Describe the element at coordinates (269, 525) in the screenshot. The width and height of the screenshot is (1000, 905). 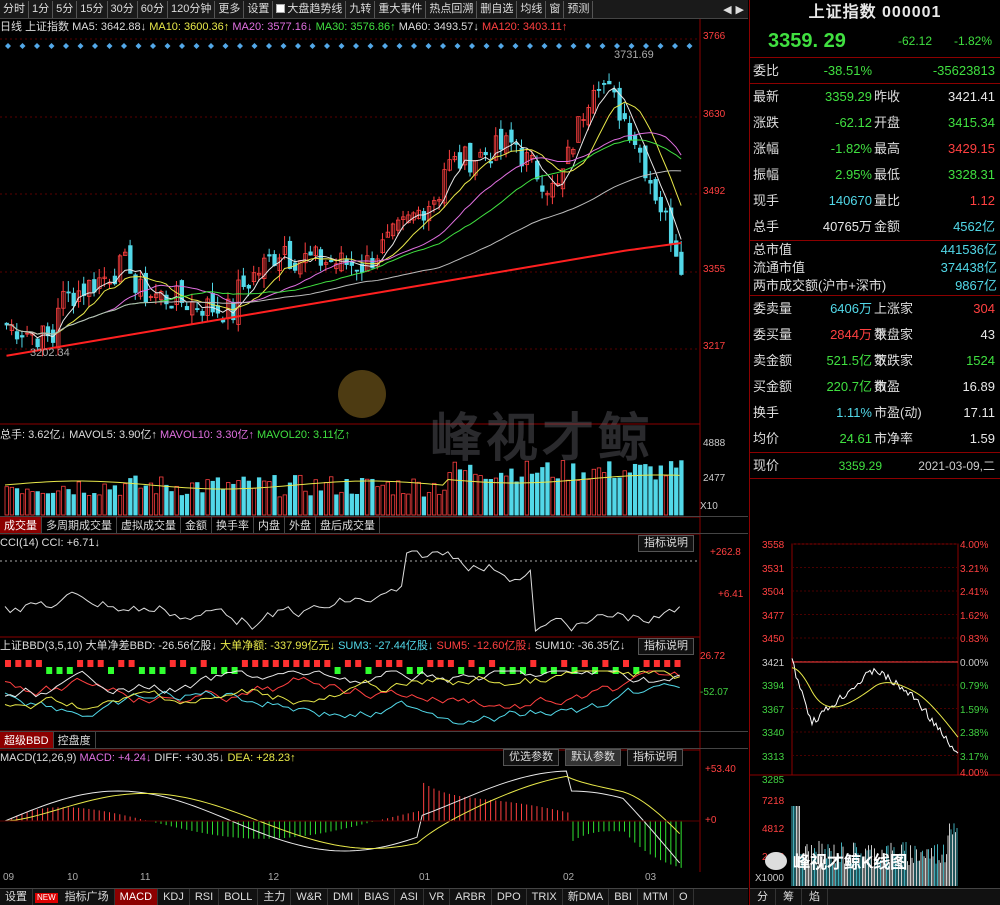
I see `volume-tab-5: 内盘` at that location.